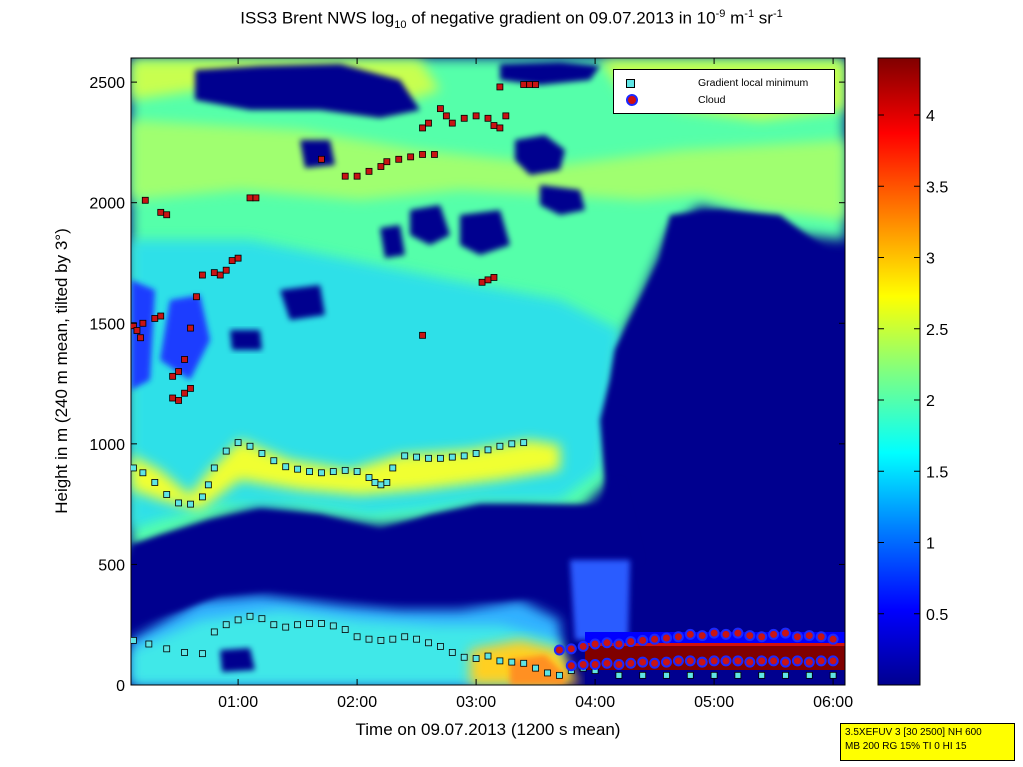 This screenshot has width=1023, height=767. Describe the element at coordinates (675, 100) in the screenshot. I see `legend-item-cloud: Cloud` at that location.